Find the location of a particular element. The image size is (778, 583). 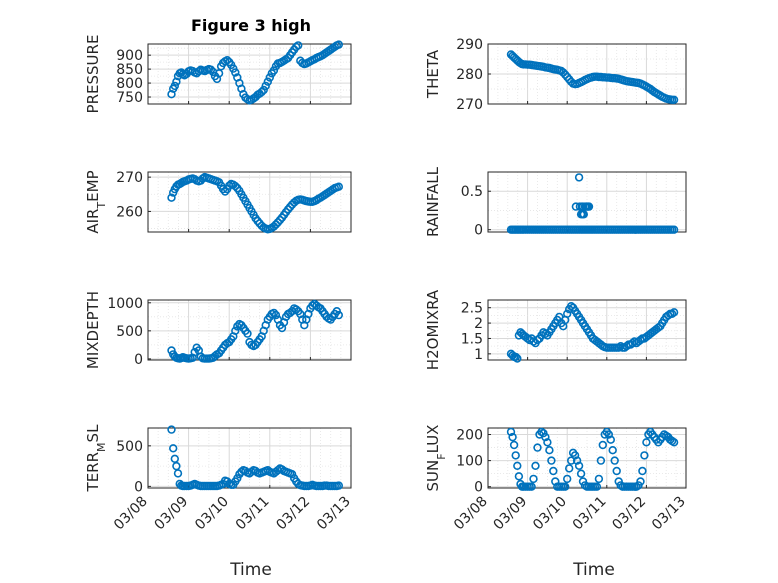

y-tick-label: 0.5 is located at coordinates (472, 192).